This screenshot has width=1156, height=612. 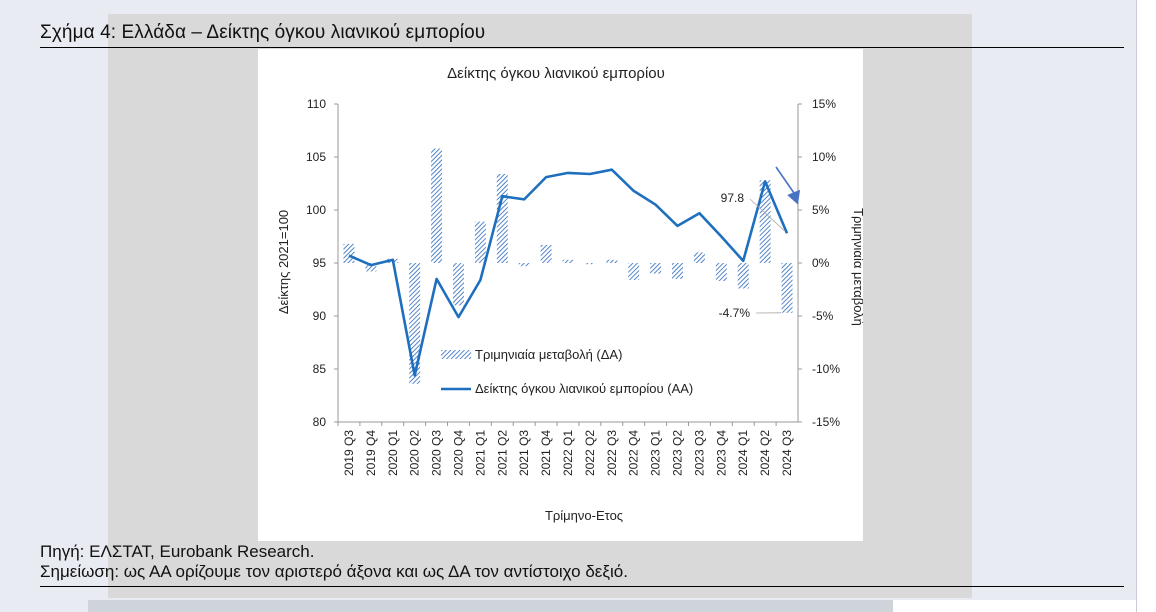 What do you see at coordinates (568, 272) in the screenshot?
I see `retail-index-line` at bounding box center [568, 272].